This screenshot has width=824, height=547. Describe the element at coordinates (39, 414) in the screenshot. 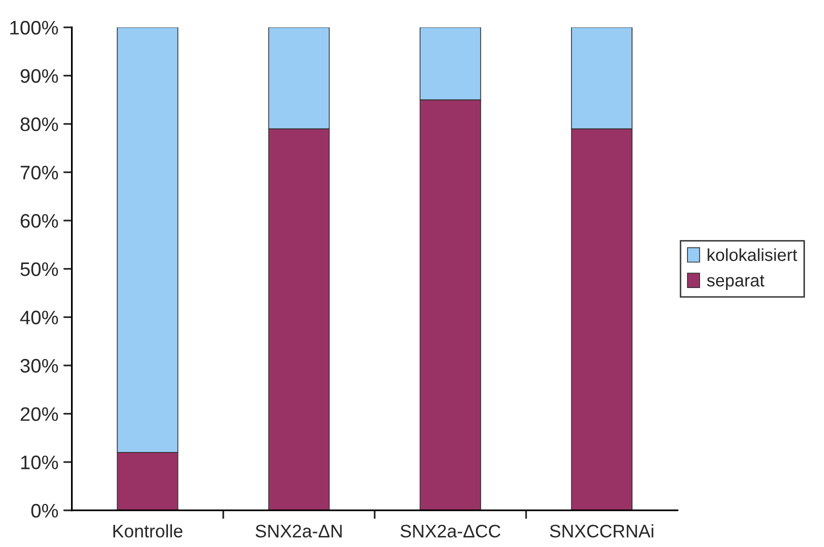

I see `y-tick-label: 20%` at that location.